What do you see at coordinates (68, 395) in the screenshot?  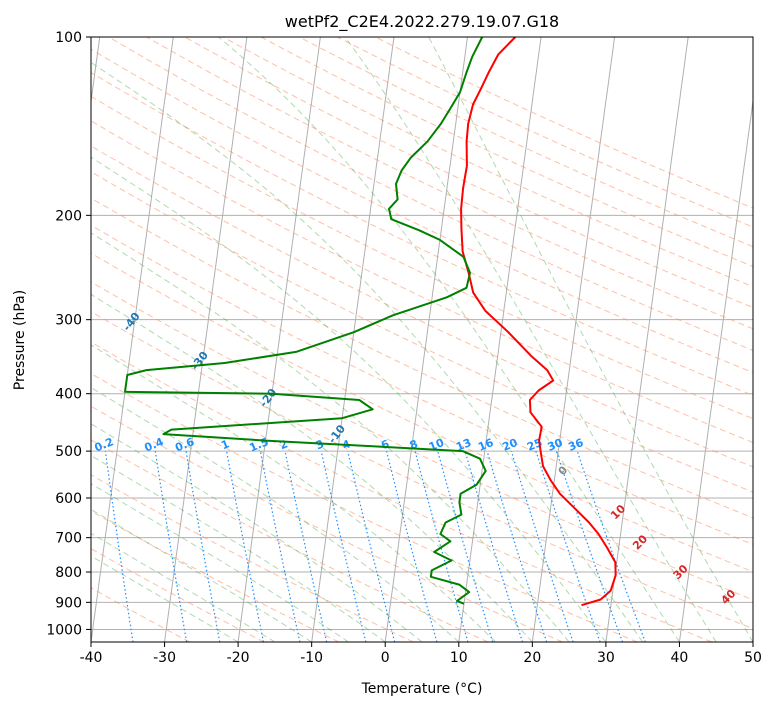 I see `y-tick-label: 400` at bounding box center [68, 395].